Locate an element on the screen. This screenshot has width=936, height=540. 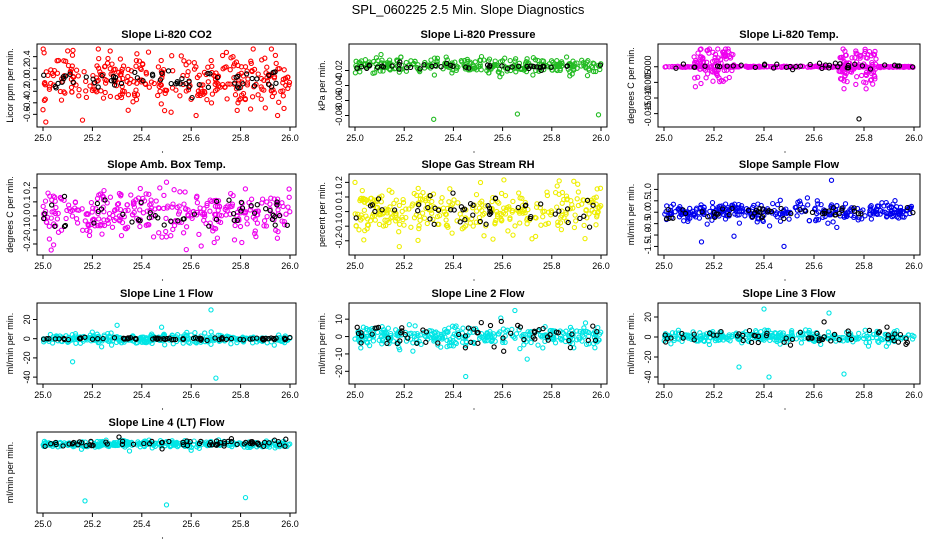
plot-frame is located at coordinates (166, 214).